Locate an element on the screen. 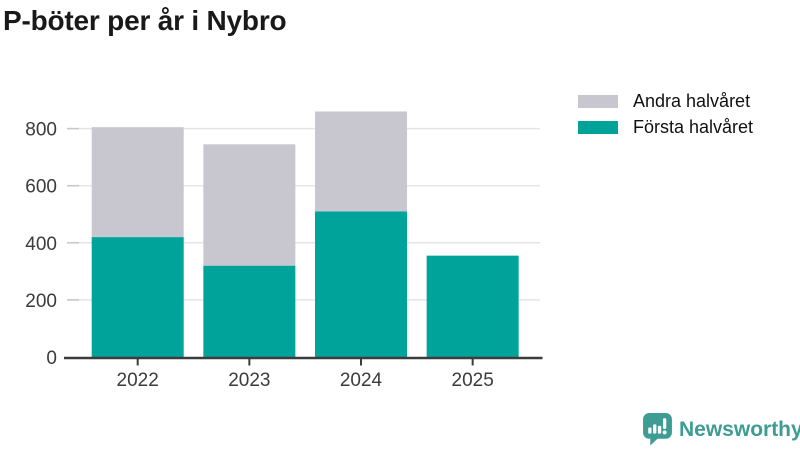 Image resolution: width=800 pixels, height=450 pixels. y-axis-tick-label: 800 is located at coordinates (41, 130).